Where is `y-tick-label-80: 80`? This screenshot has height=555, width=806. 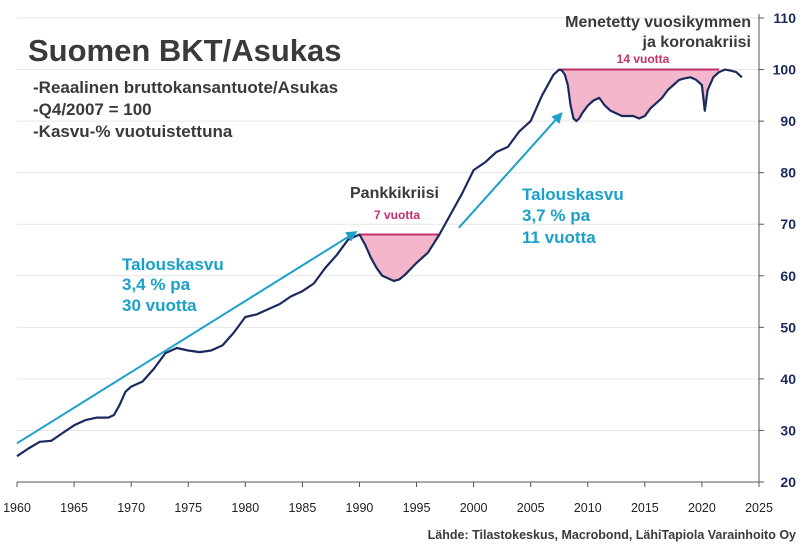
y-tick-label-80: 80 is located at coordinates (788, 173).